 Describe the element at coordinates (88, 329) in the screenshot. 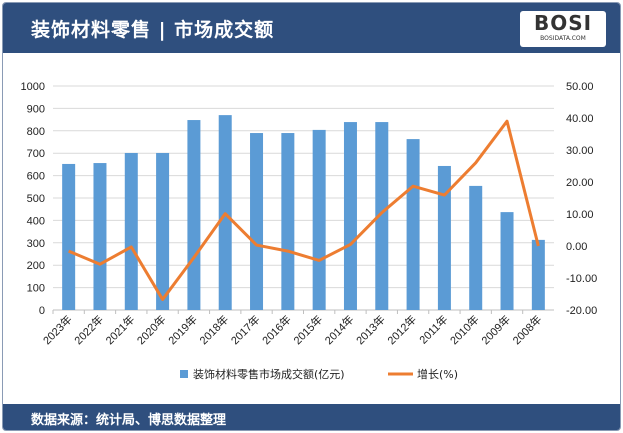

I see `x-tick-label: 2022年` at that location.